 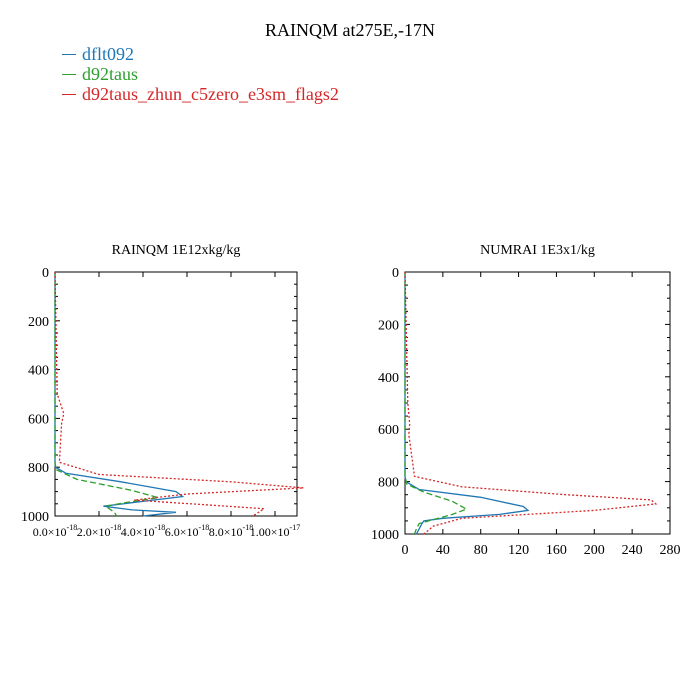 I want to click on x-tick-label-1-0: 0, so click(x=405, y=550).